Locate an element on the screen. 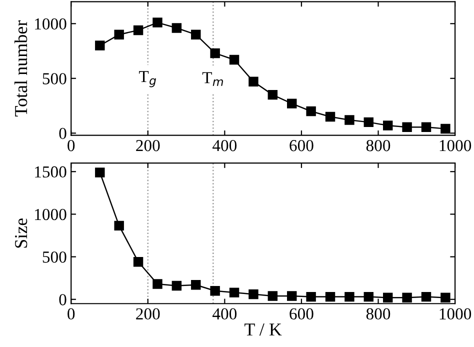  x-axis-title: T / K is located at coordinates (263, 330).